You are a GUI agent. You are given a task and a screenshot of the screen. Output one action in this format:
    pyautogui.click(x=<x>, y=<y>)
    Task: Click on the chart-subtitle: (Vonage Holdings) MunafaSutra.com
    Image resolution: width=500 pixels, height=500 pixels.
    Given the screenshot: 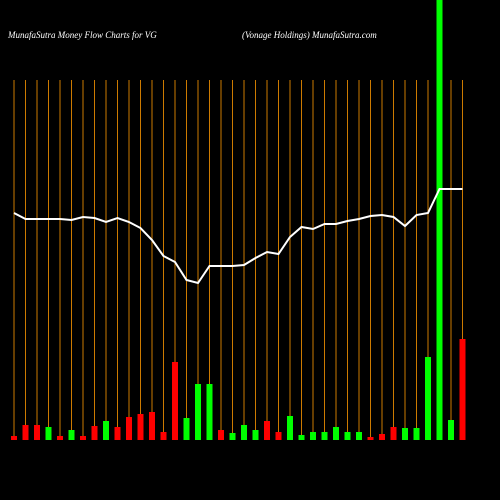 What is the action you would take?
    pyautogui.click(x=309, y=35)
    